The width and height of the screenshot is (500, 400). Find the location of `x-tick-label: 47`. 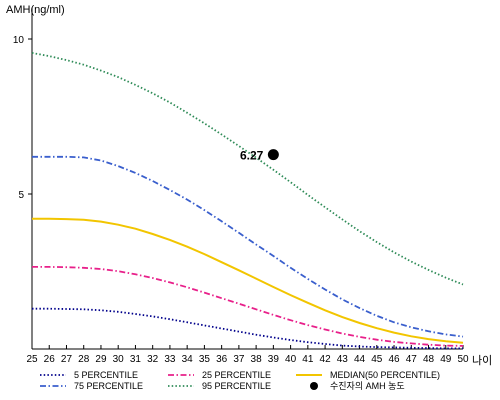

x-tick-label: 47 is located at coordinates (412, 359).